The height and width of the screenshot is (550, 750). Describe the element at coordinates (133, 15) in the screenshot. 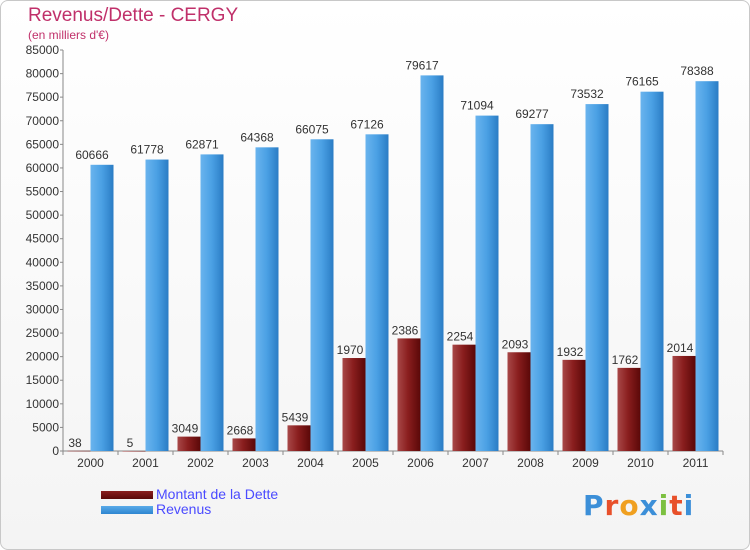

I see `chart-title: Revenus/Dette - CERGY` at that location.